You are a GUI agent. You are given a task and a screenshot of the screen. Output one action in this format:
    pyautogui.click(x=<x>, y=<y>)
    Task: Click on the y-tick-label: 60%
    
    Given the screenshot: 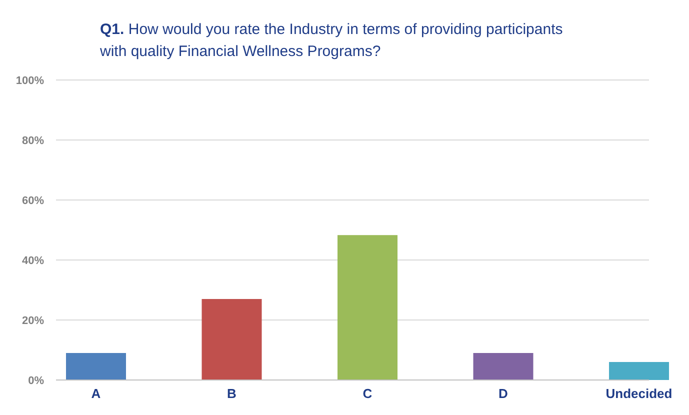 What is the action you would take?
    pyautogui.click(x=33, y=200)
    